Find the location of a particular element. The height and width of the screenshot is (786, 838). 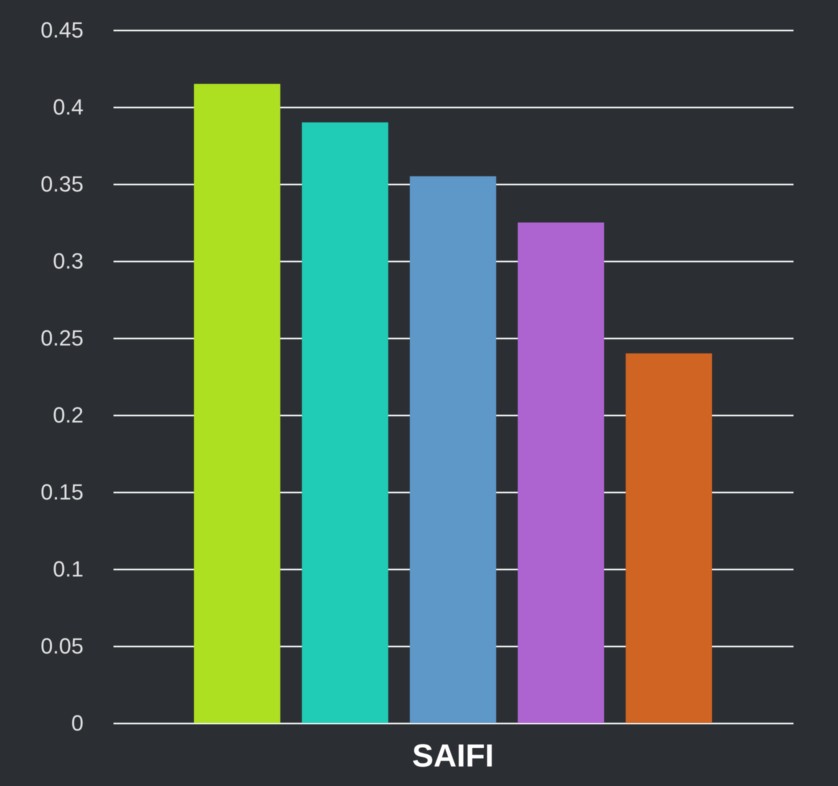

y-tick-label: 0.15 is located at coordinates (62, 492).